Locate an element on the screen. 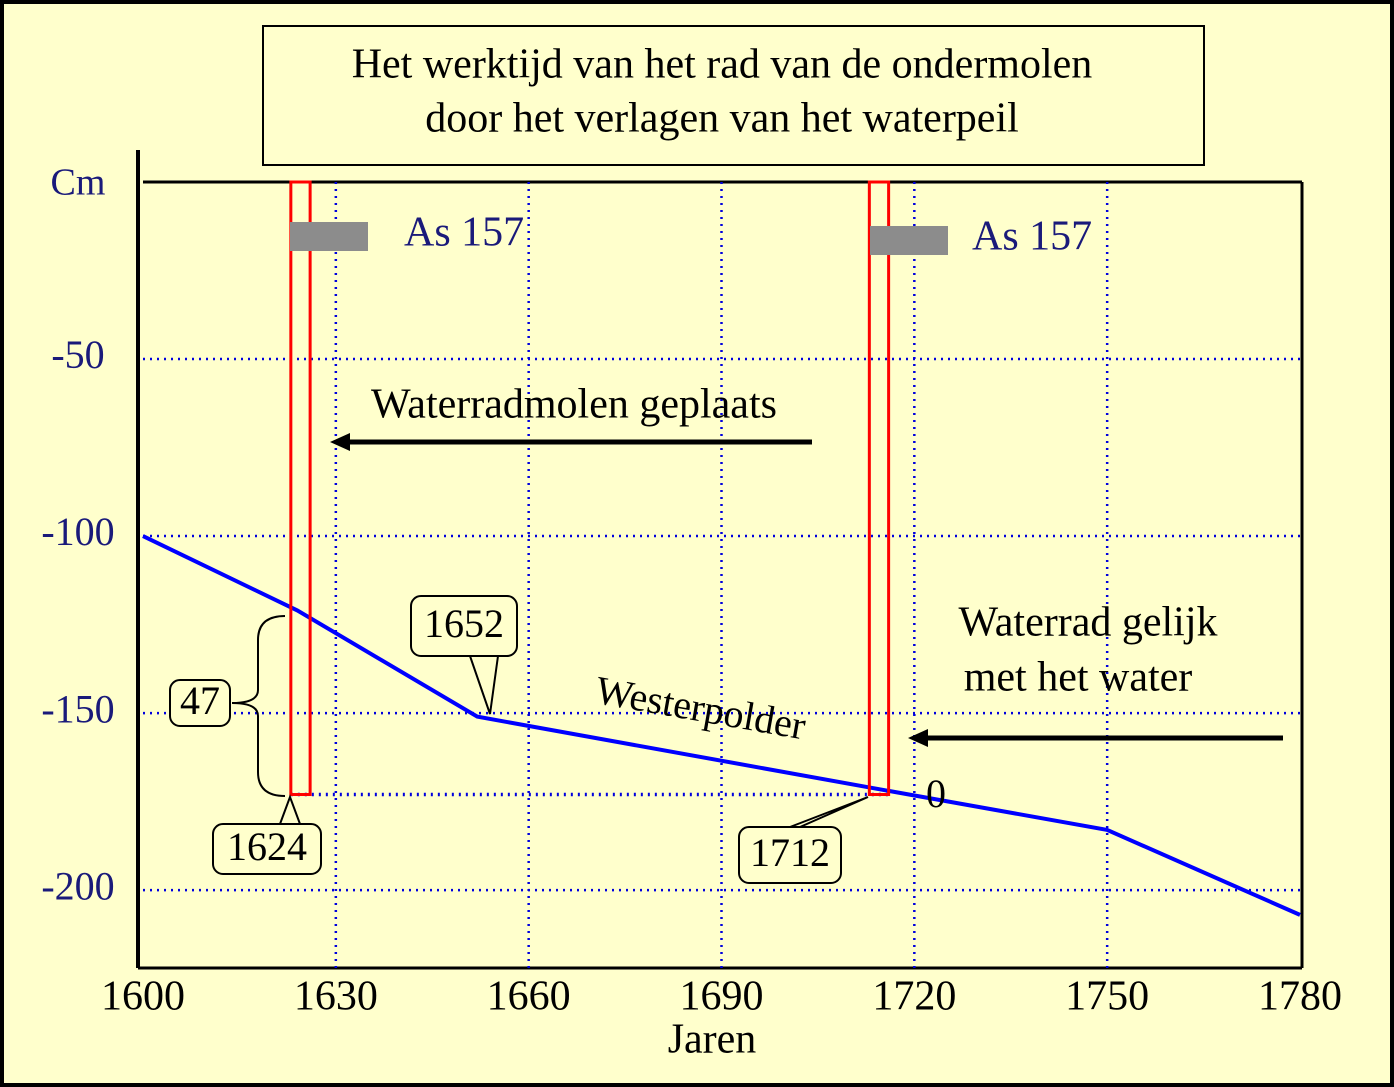  annotation: Waterrad gelijk is located at coordinates (1088, 623).